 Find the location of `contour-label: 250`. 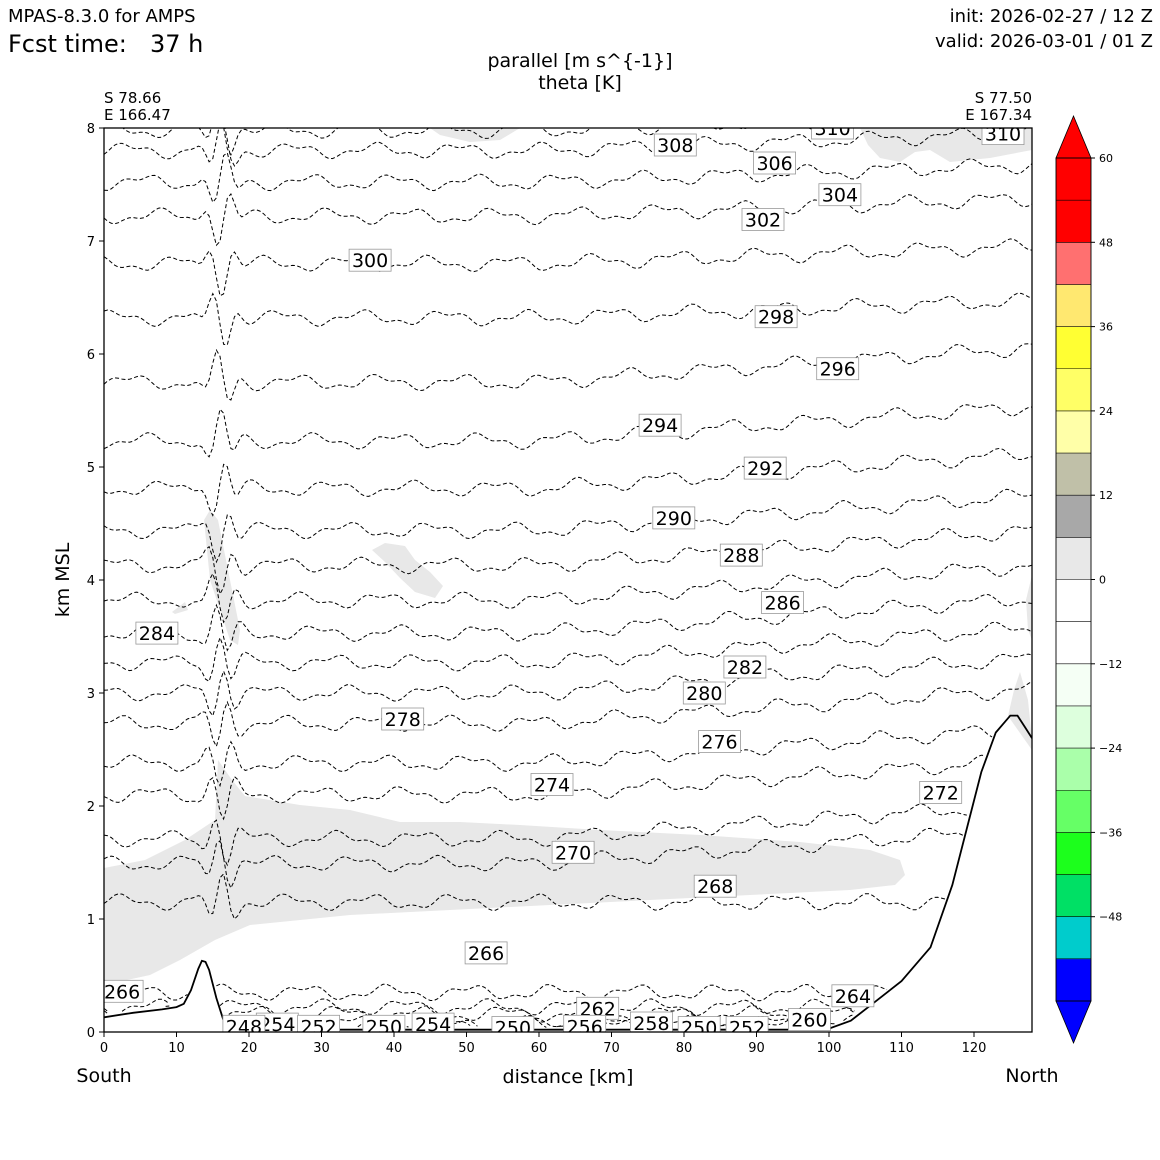

contour-label: 250 is located at coordinates (699, 1024).